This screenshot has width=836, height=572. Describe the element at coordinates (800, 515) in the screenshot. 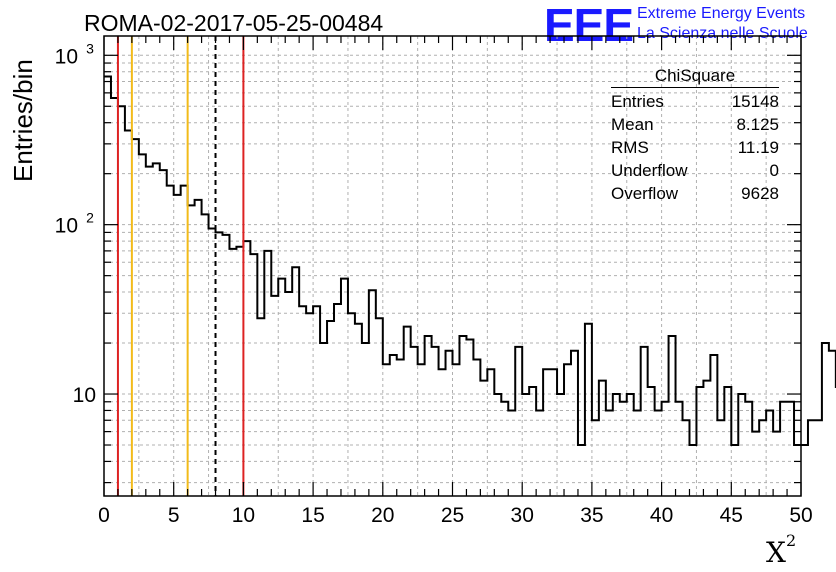

I see `x-tick-label: 50` at that location.